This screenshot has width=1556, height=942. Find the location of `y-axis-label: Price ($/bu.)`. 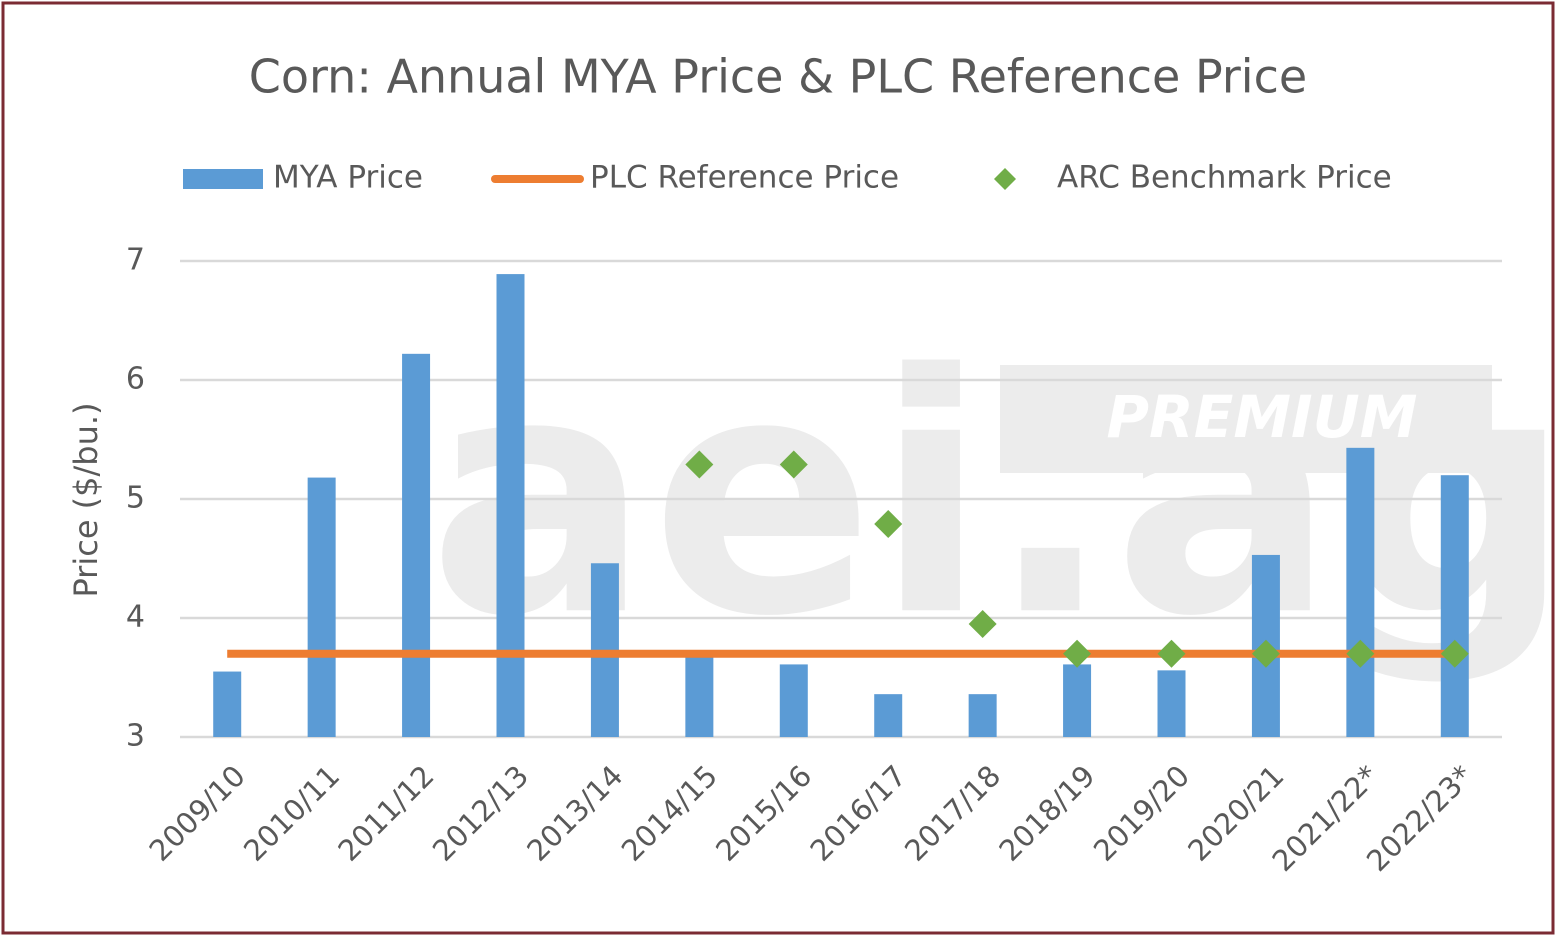

y-axis-label: Price ($/bu.) is located at coordinates (86, 499).